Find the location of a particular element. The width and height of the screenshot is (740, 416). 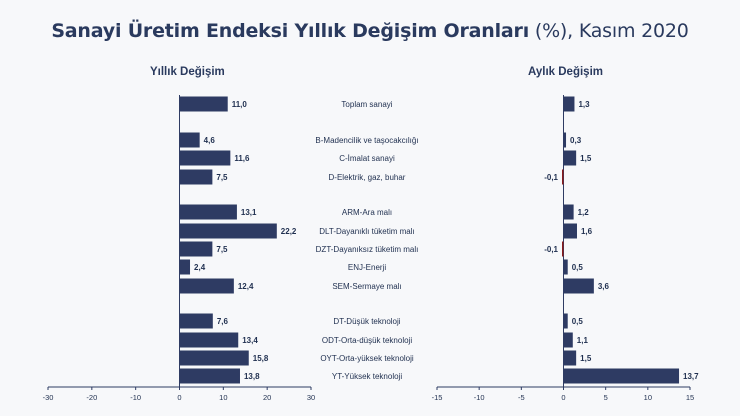

data-label: 4,6 is located at coordinates (210, 140).